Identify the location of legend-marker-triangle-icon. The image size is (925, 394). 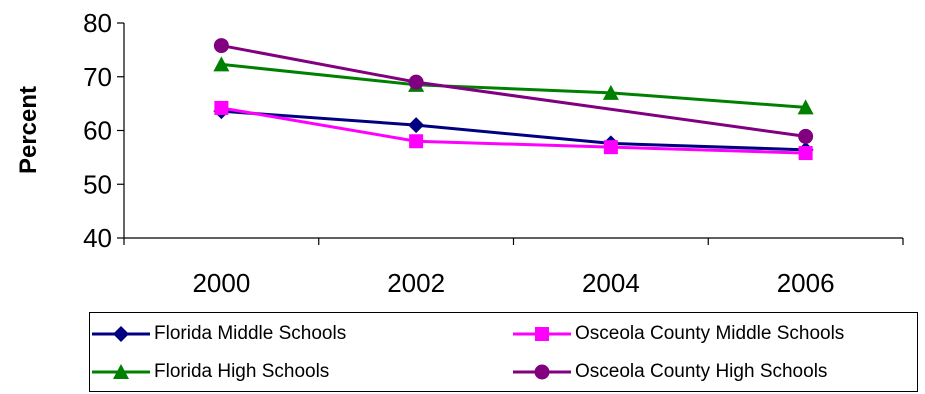
(121, 371).